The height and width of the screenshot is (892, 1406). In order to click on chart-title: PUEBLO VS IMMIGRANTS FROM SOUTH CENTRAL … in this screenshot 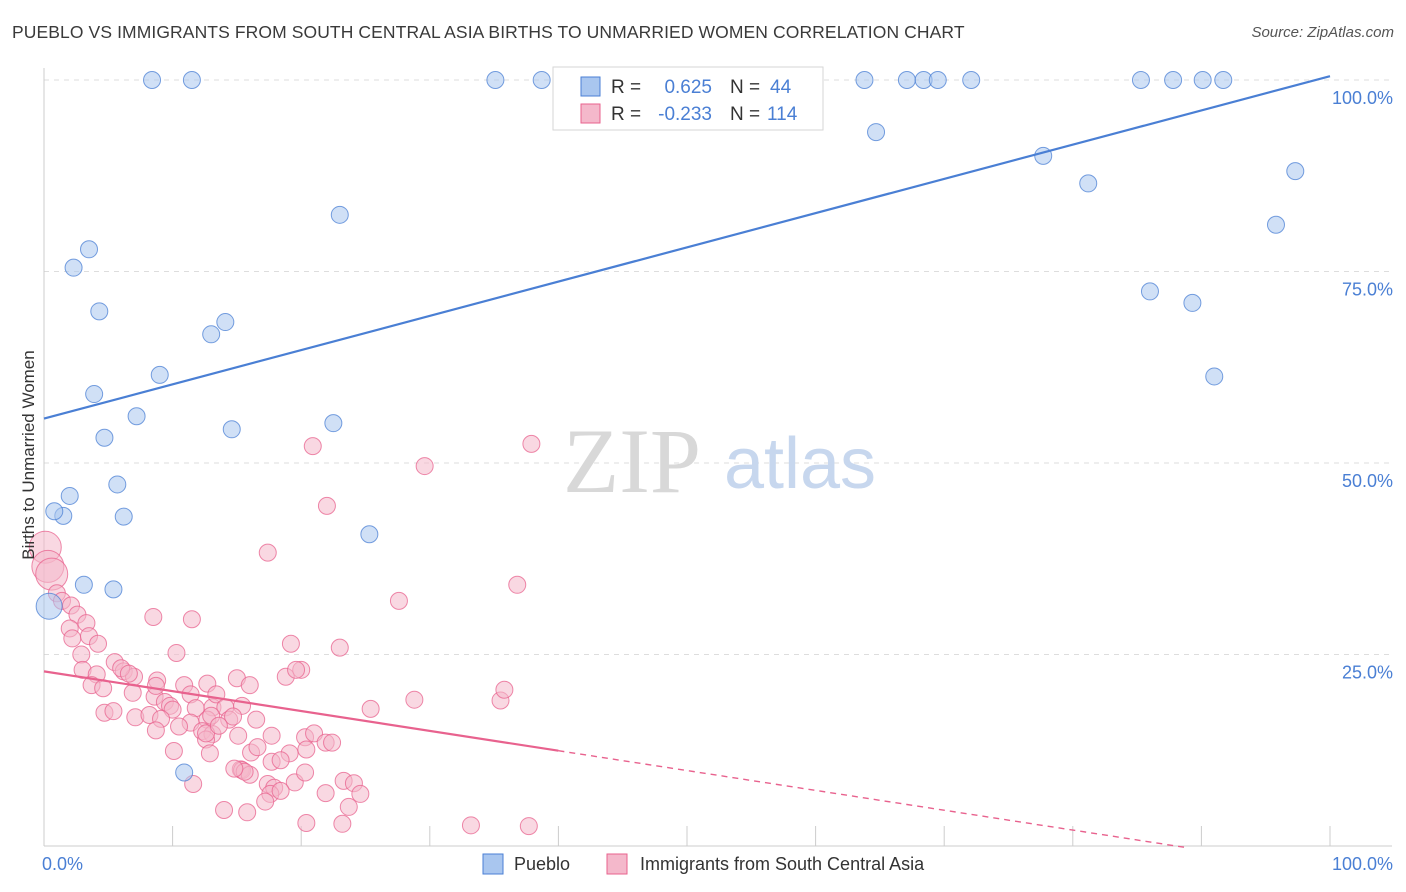, I will do `click(488, 32)`.